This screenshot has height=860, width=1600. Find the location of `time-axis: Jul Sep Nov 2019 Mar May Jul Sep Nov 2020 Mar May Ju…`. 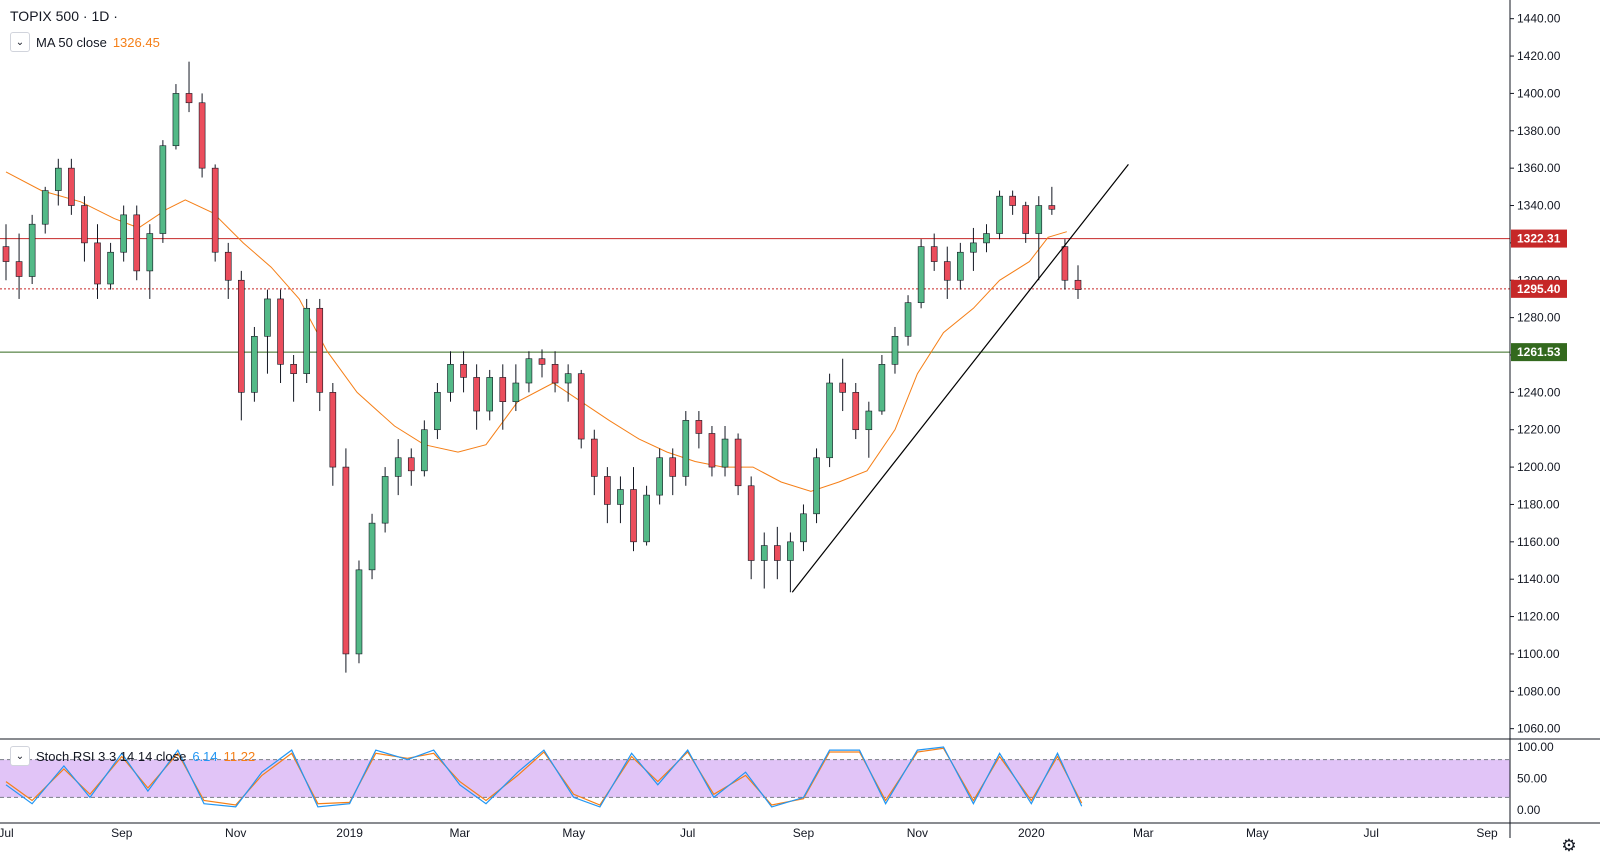

time-axis: Jul Sep Nov 2019 Mar May Jul Sep Nov 2020 Mar May Ju… is located at coordinates (749, 833).